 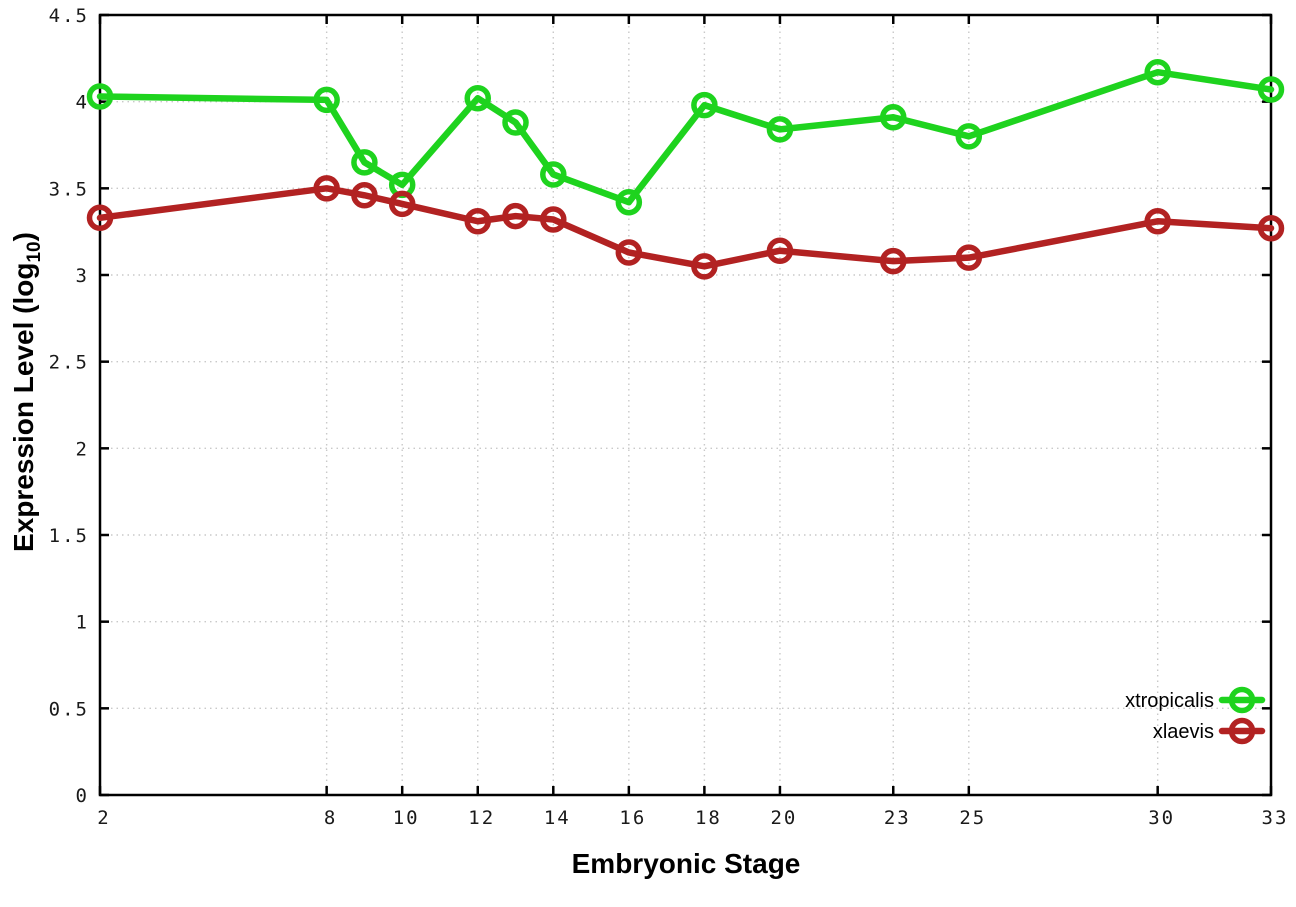 What do you see at coordinates (1183, 732) in the screenshot?
I see `legend-label-xlaevis: xlaevis` at bounding box center [1183, 732].